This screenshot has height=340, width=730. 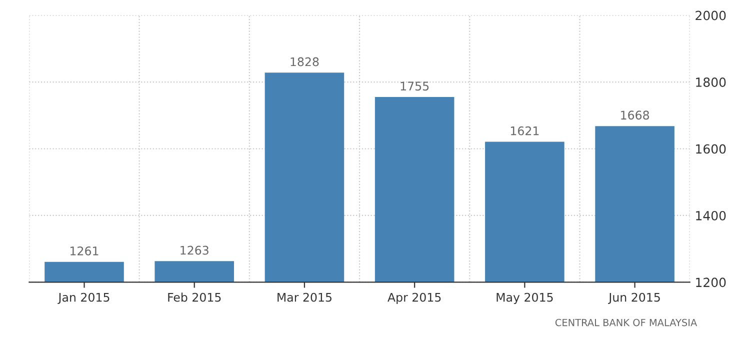 I want to click on x-tick-label: Jun 2015, so click(x=634, y=298).